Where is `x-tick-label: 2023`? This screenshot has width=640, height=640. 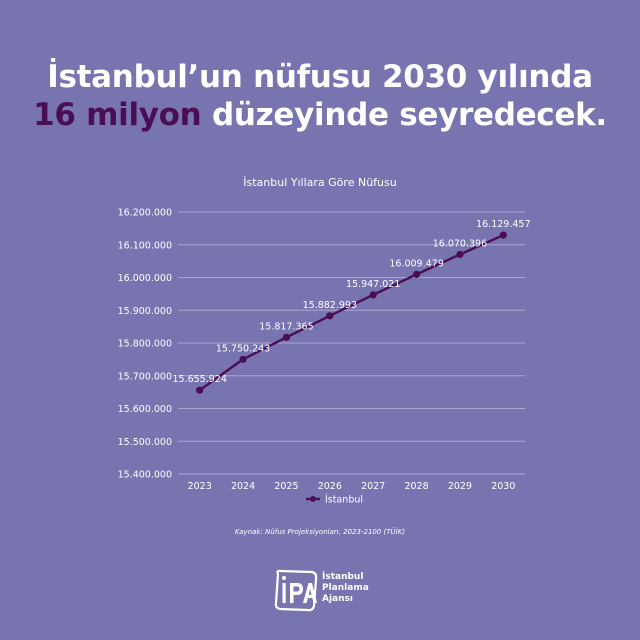 x-tick-label: 2023 is located at coordinates (200, 486).